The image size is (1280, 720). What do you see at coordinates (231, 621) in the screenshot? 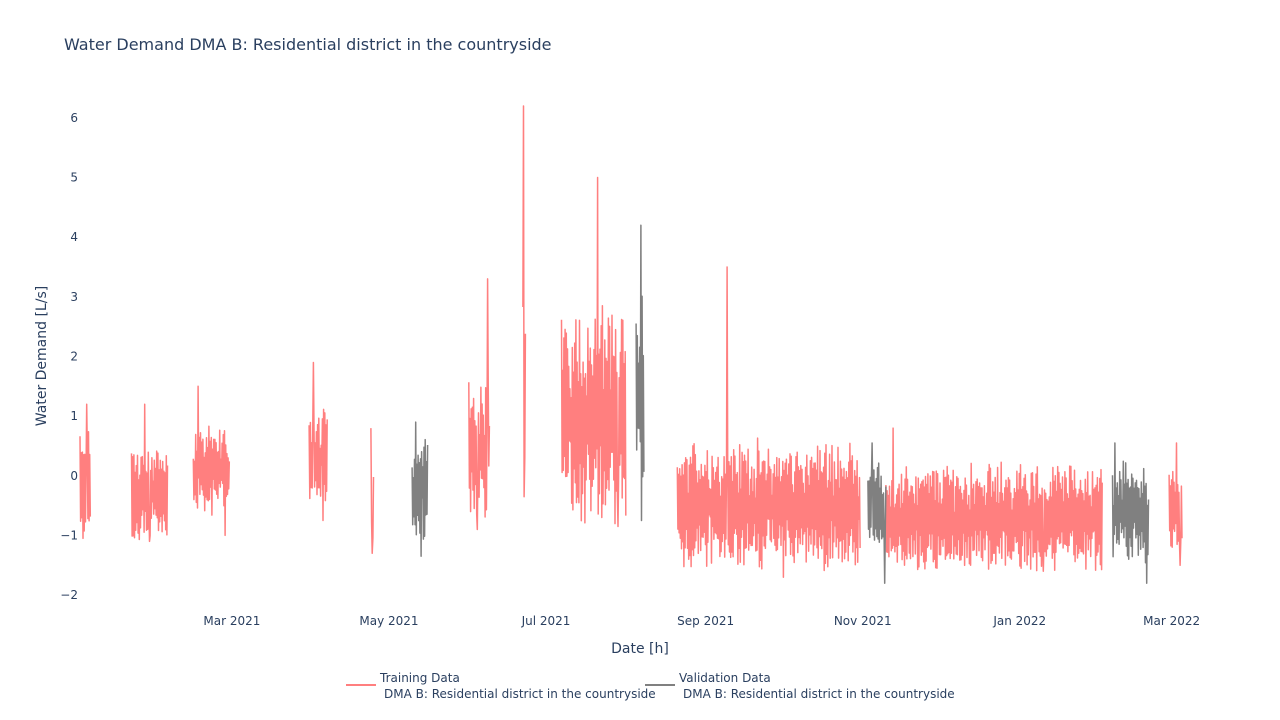
I see `x-tick-label: Mar 2021` at bounding box center [231, 621].